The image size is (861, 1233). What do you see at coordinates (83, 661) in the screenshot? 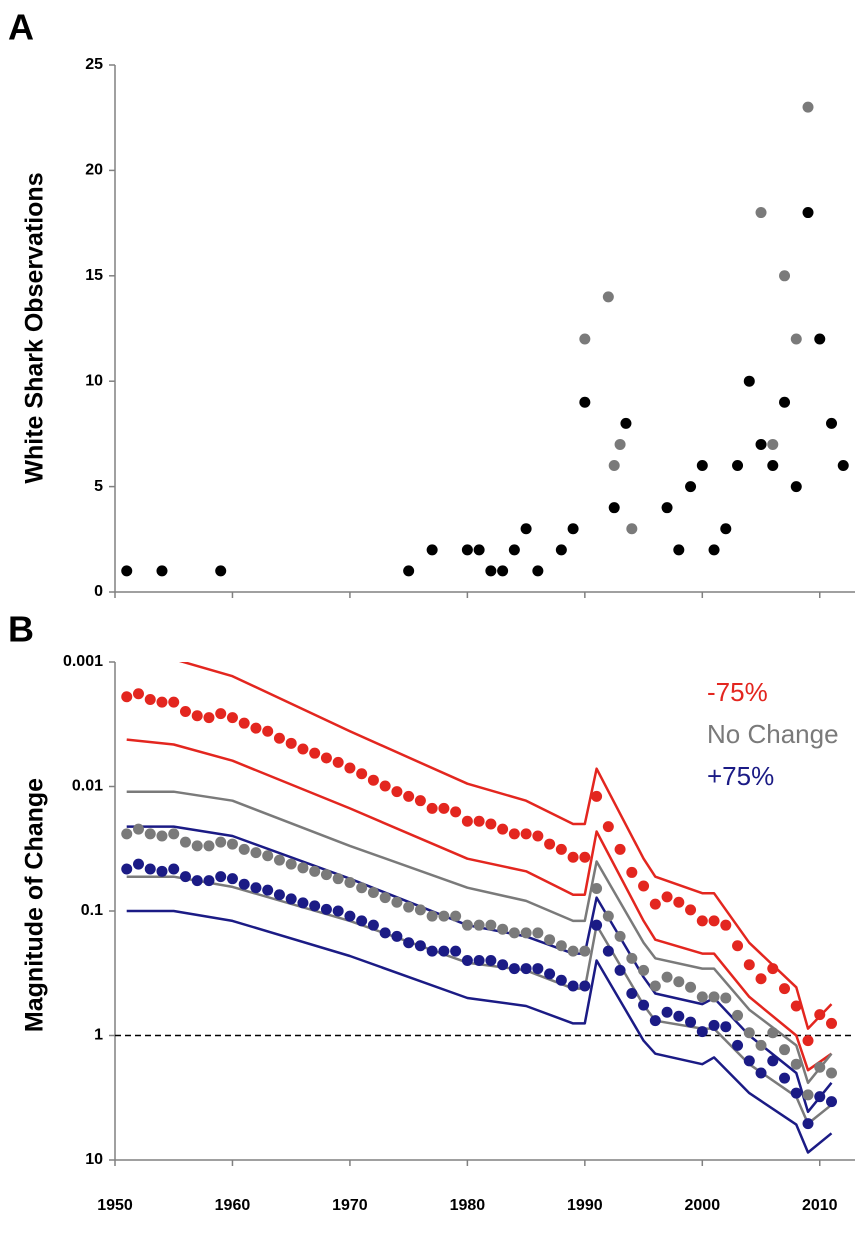
I see `y-tick-label: 0.001` at bounding box center [83, 661].